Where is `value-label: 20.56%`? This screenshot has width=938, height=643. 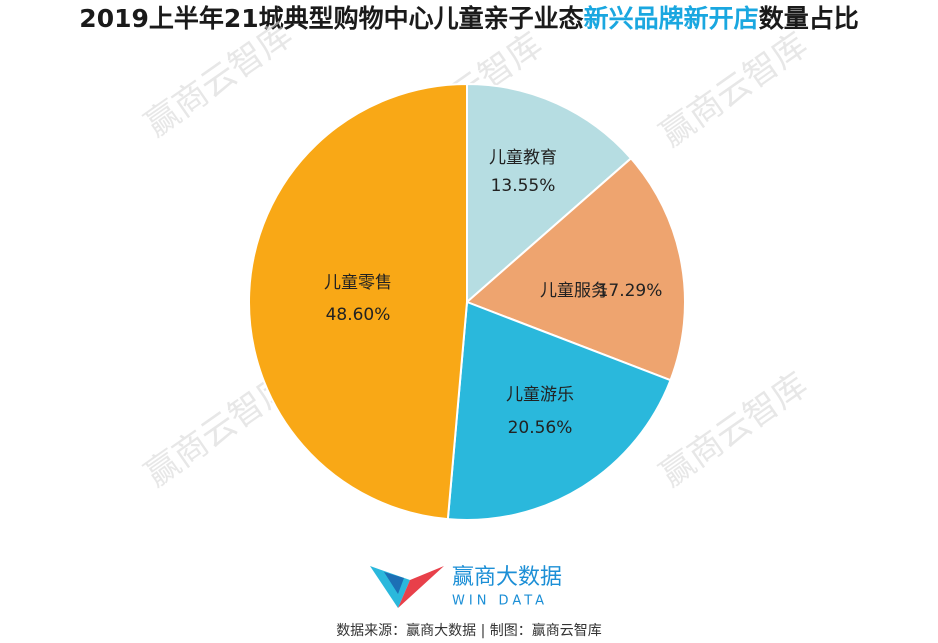 value-label: 20.56% is located at coordinates (540, 428).